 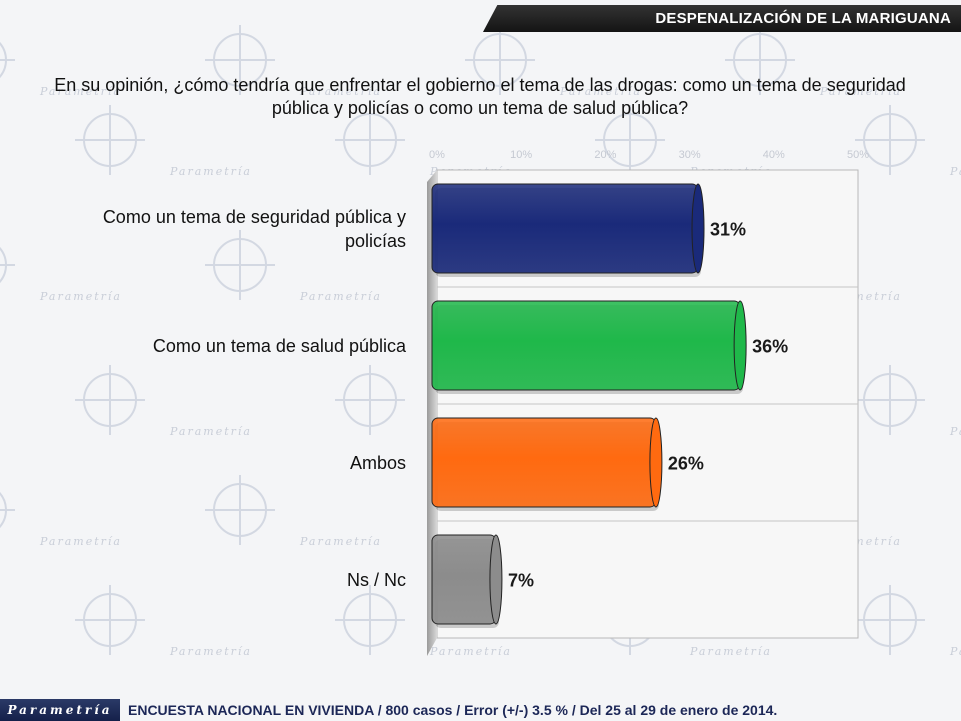 I want to click on value-label: 26%, so click(x=686, y=464).